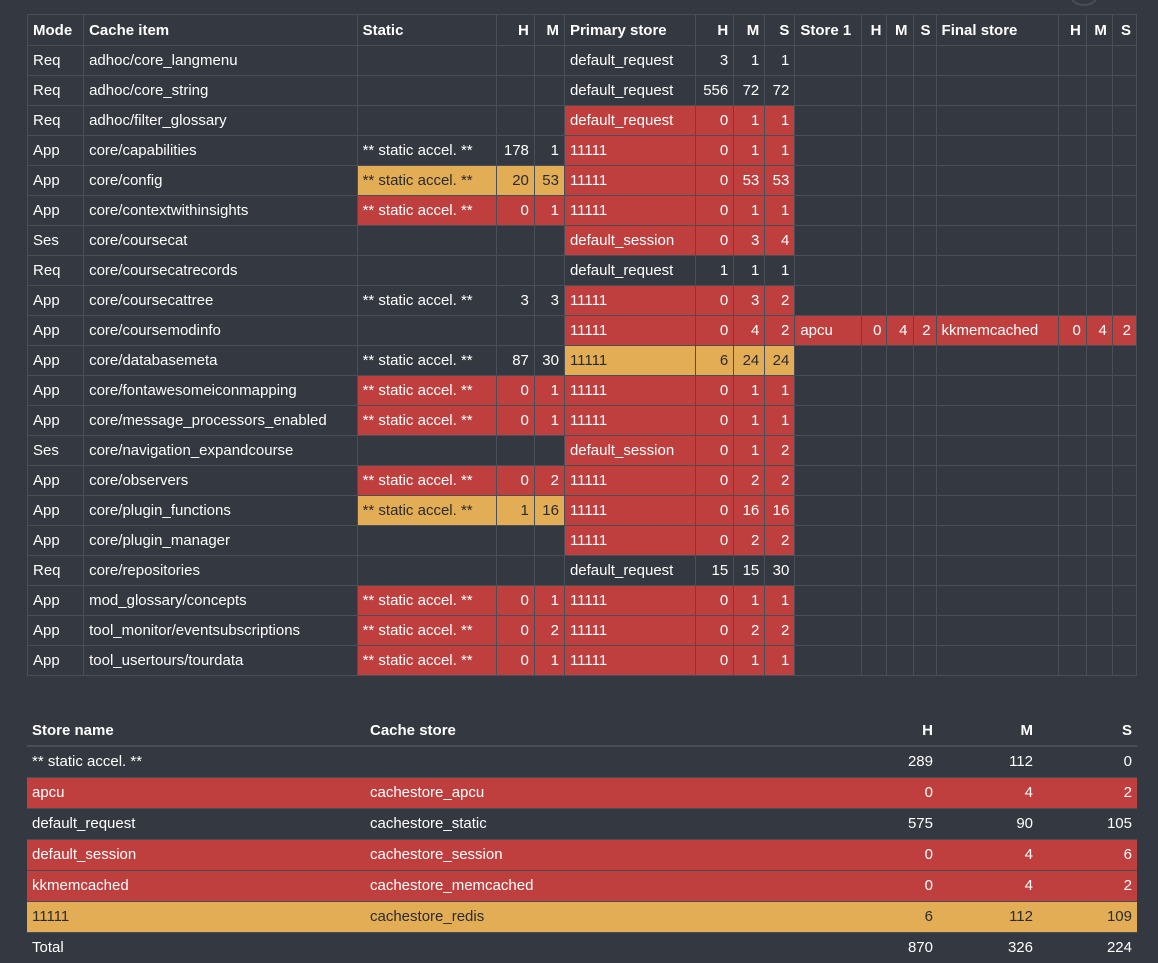  Describe the element at coordinates (515, 30) in the screenshot. I see `col-static-h: H` at that location.